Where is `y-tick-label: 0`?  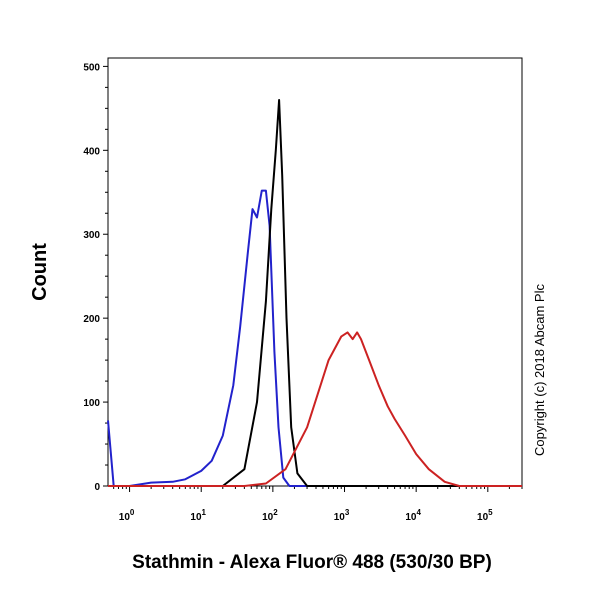
y-tick-label: 0 is located at coordinates (97, 487).